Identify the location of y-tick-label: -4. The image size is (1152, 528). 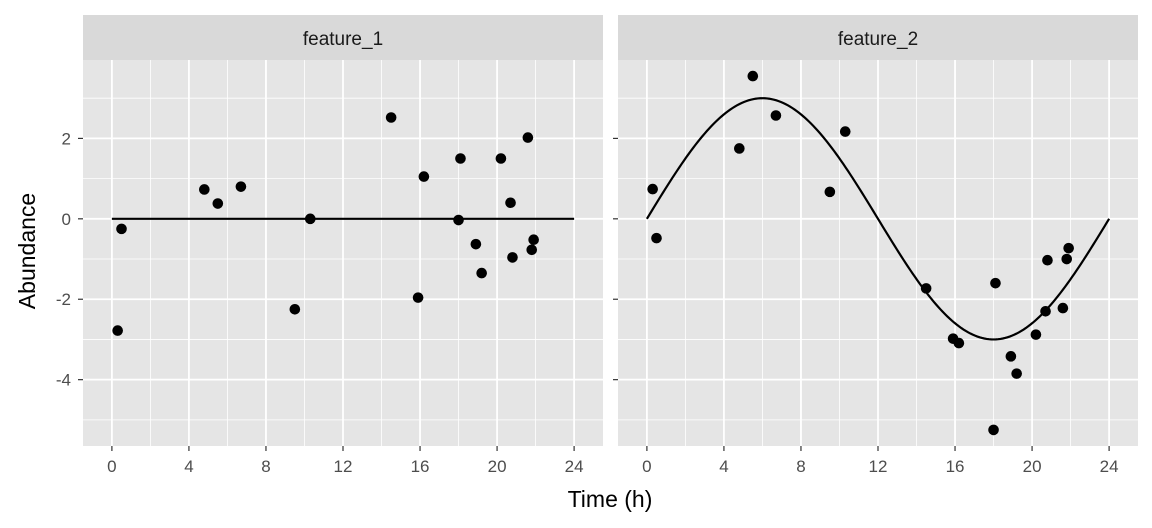
(63, 380).